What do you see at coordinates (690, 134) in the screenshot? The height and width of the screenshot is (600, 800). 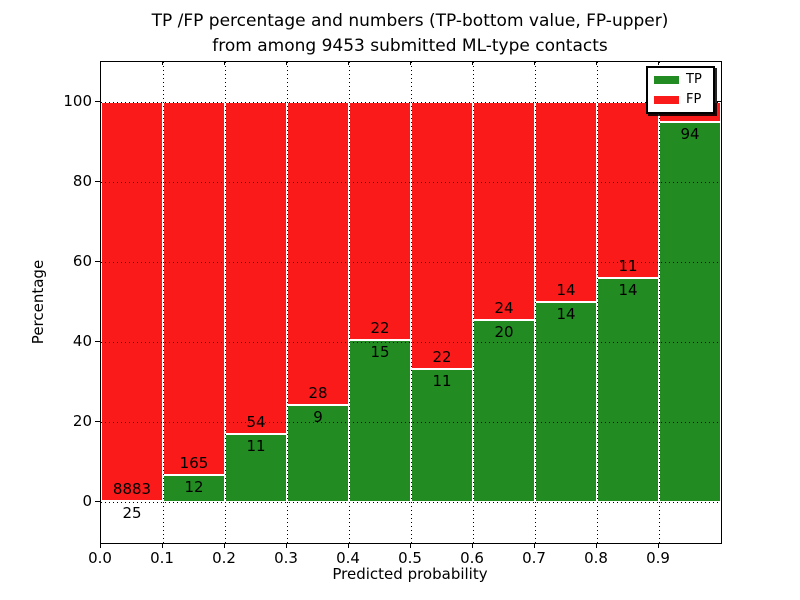 I see `tp-count-label: 94` at bounding box center [690, 134].